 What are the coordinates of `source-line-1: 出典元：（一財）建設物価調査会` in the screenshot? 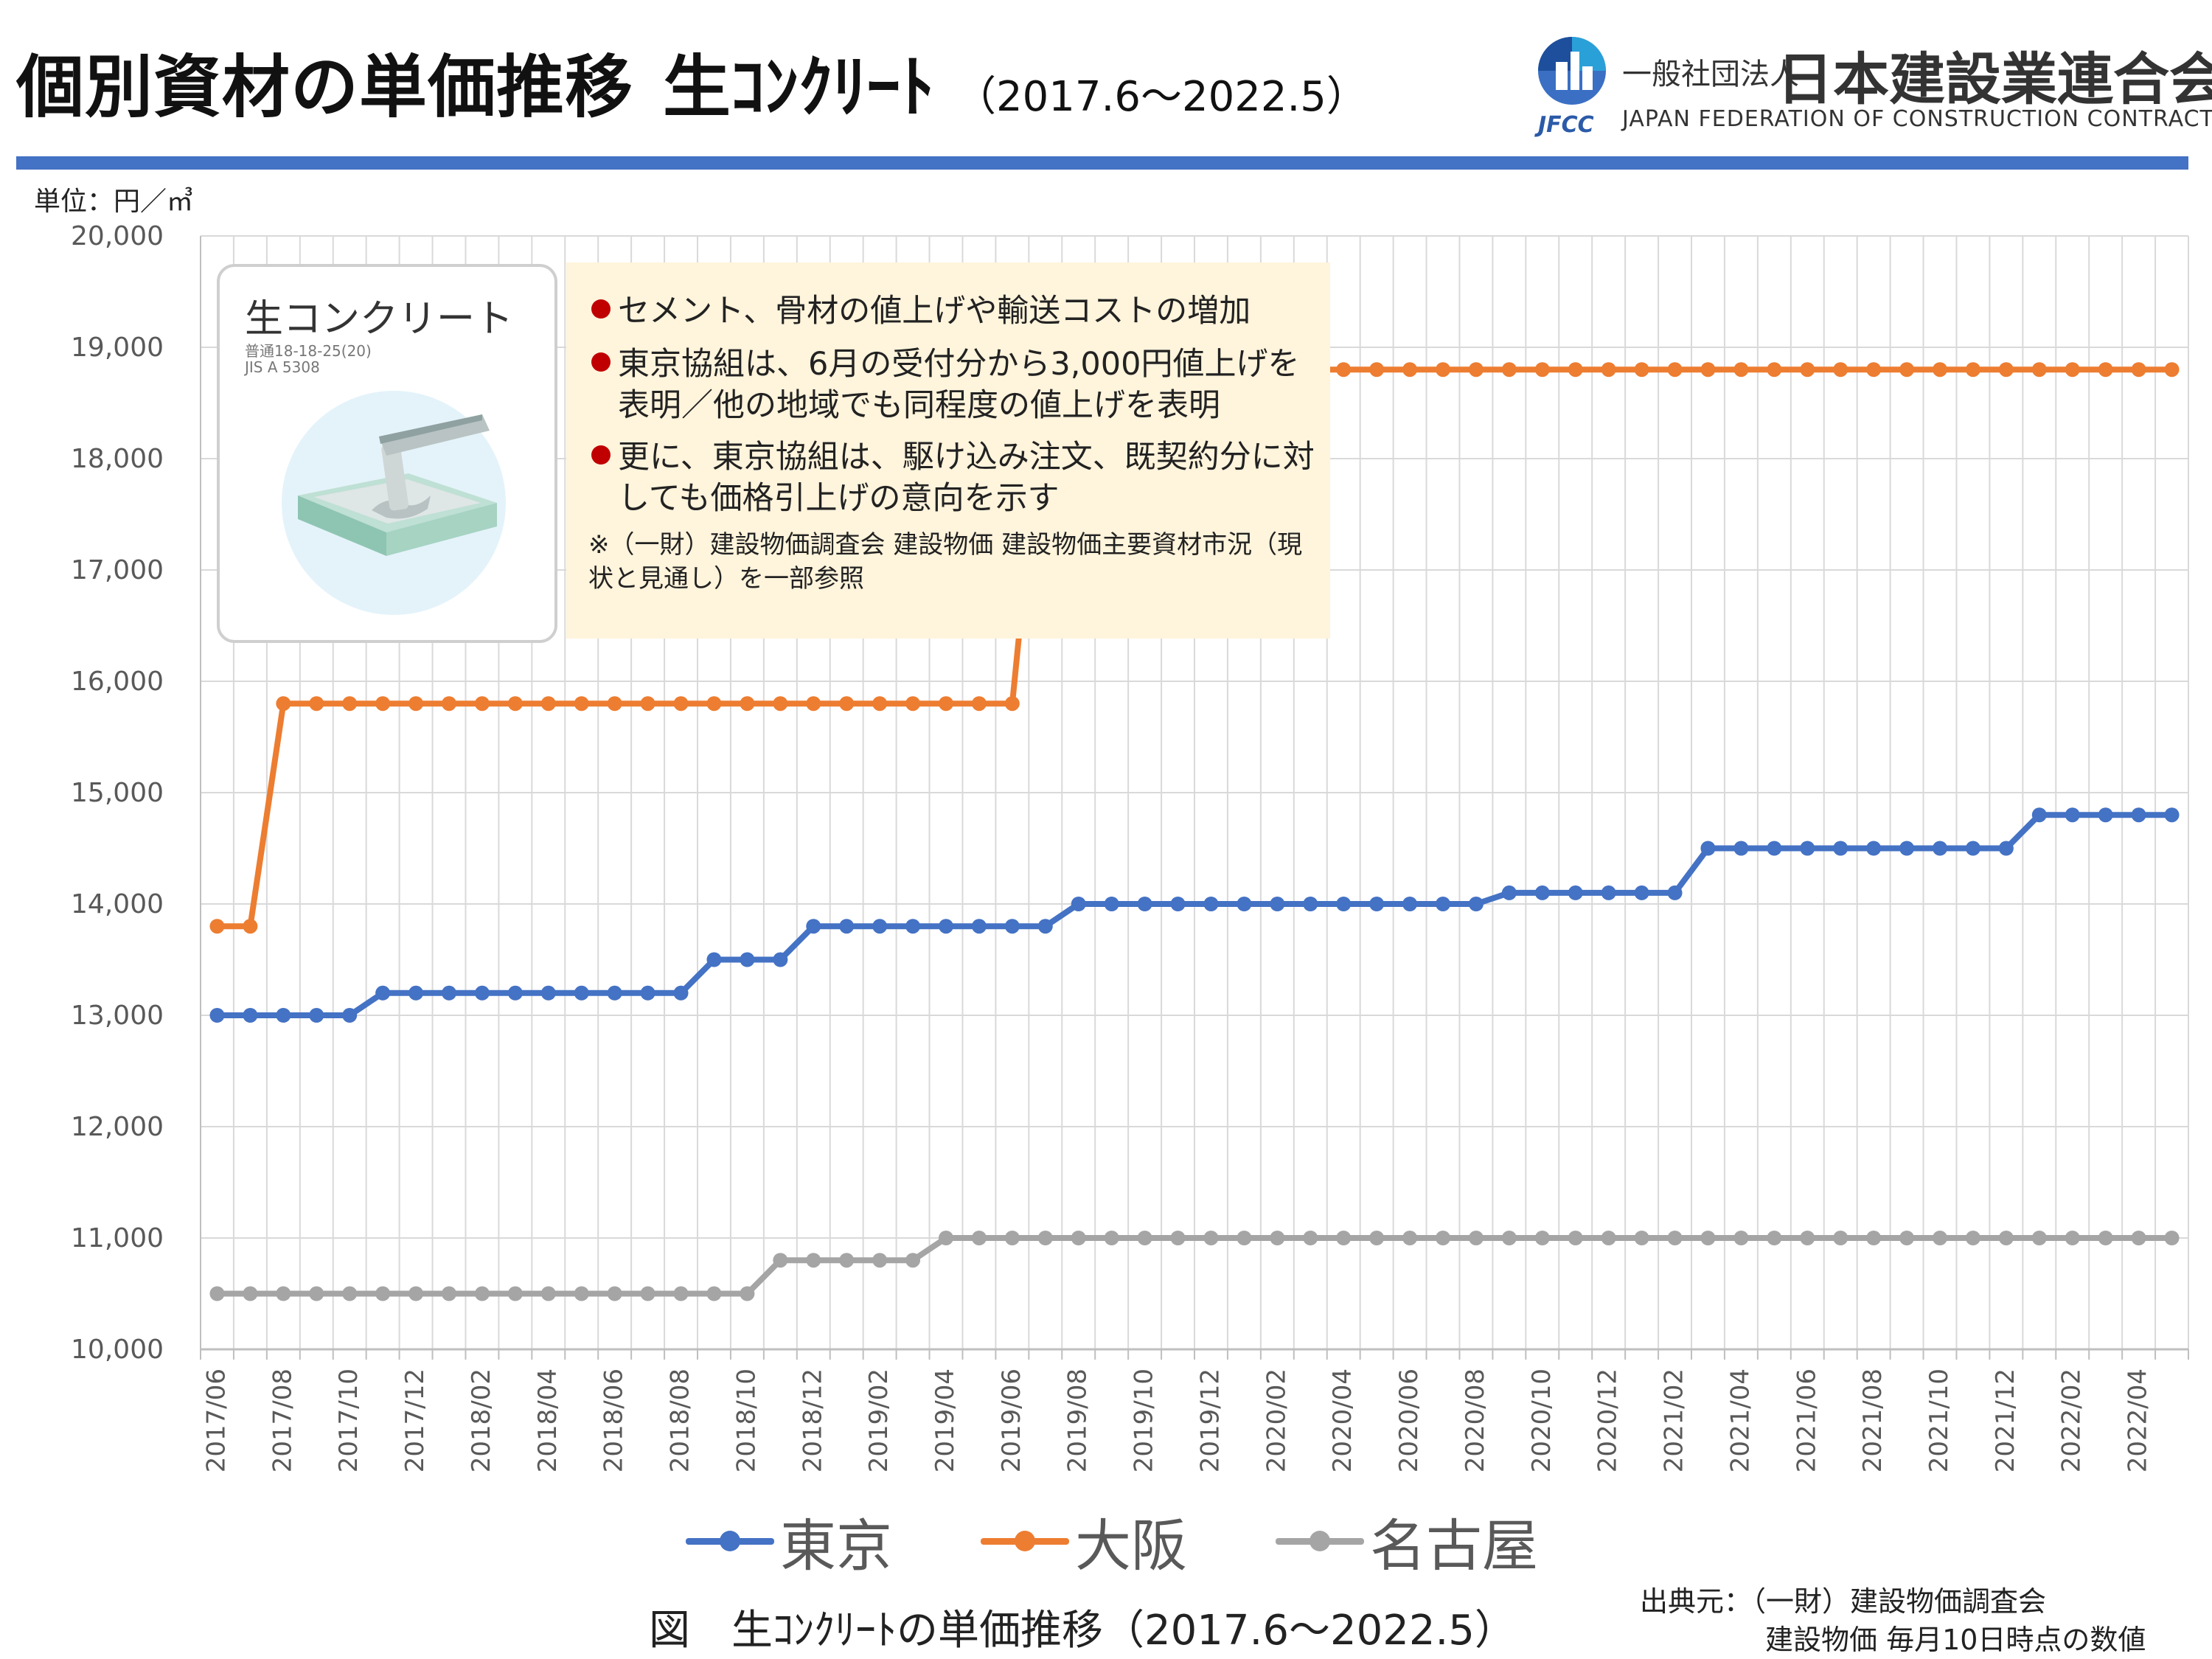 It's located at (1843, 1601).